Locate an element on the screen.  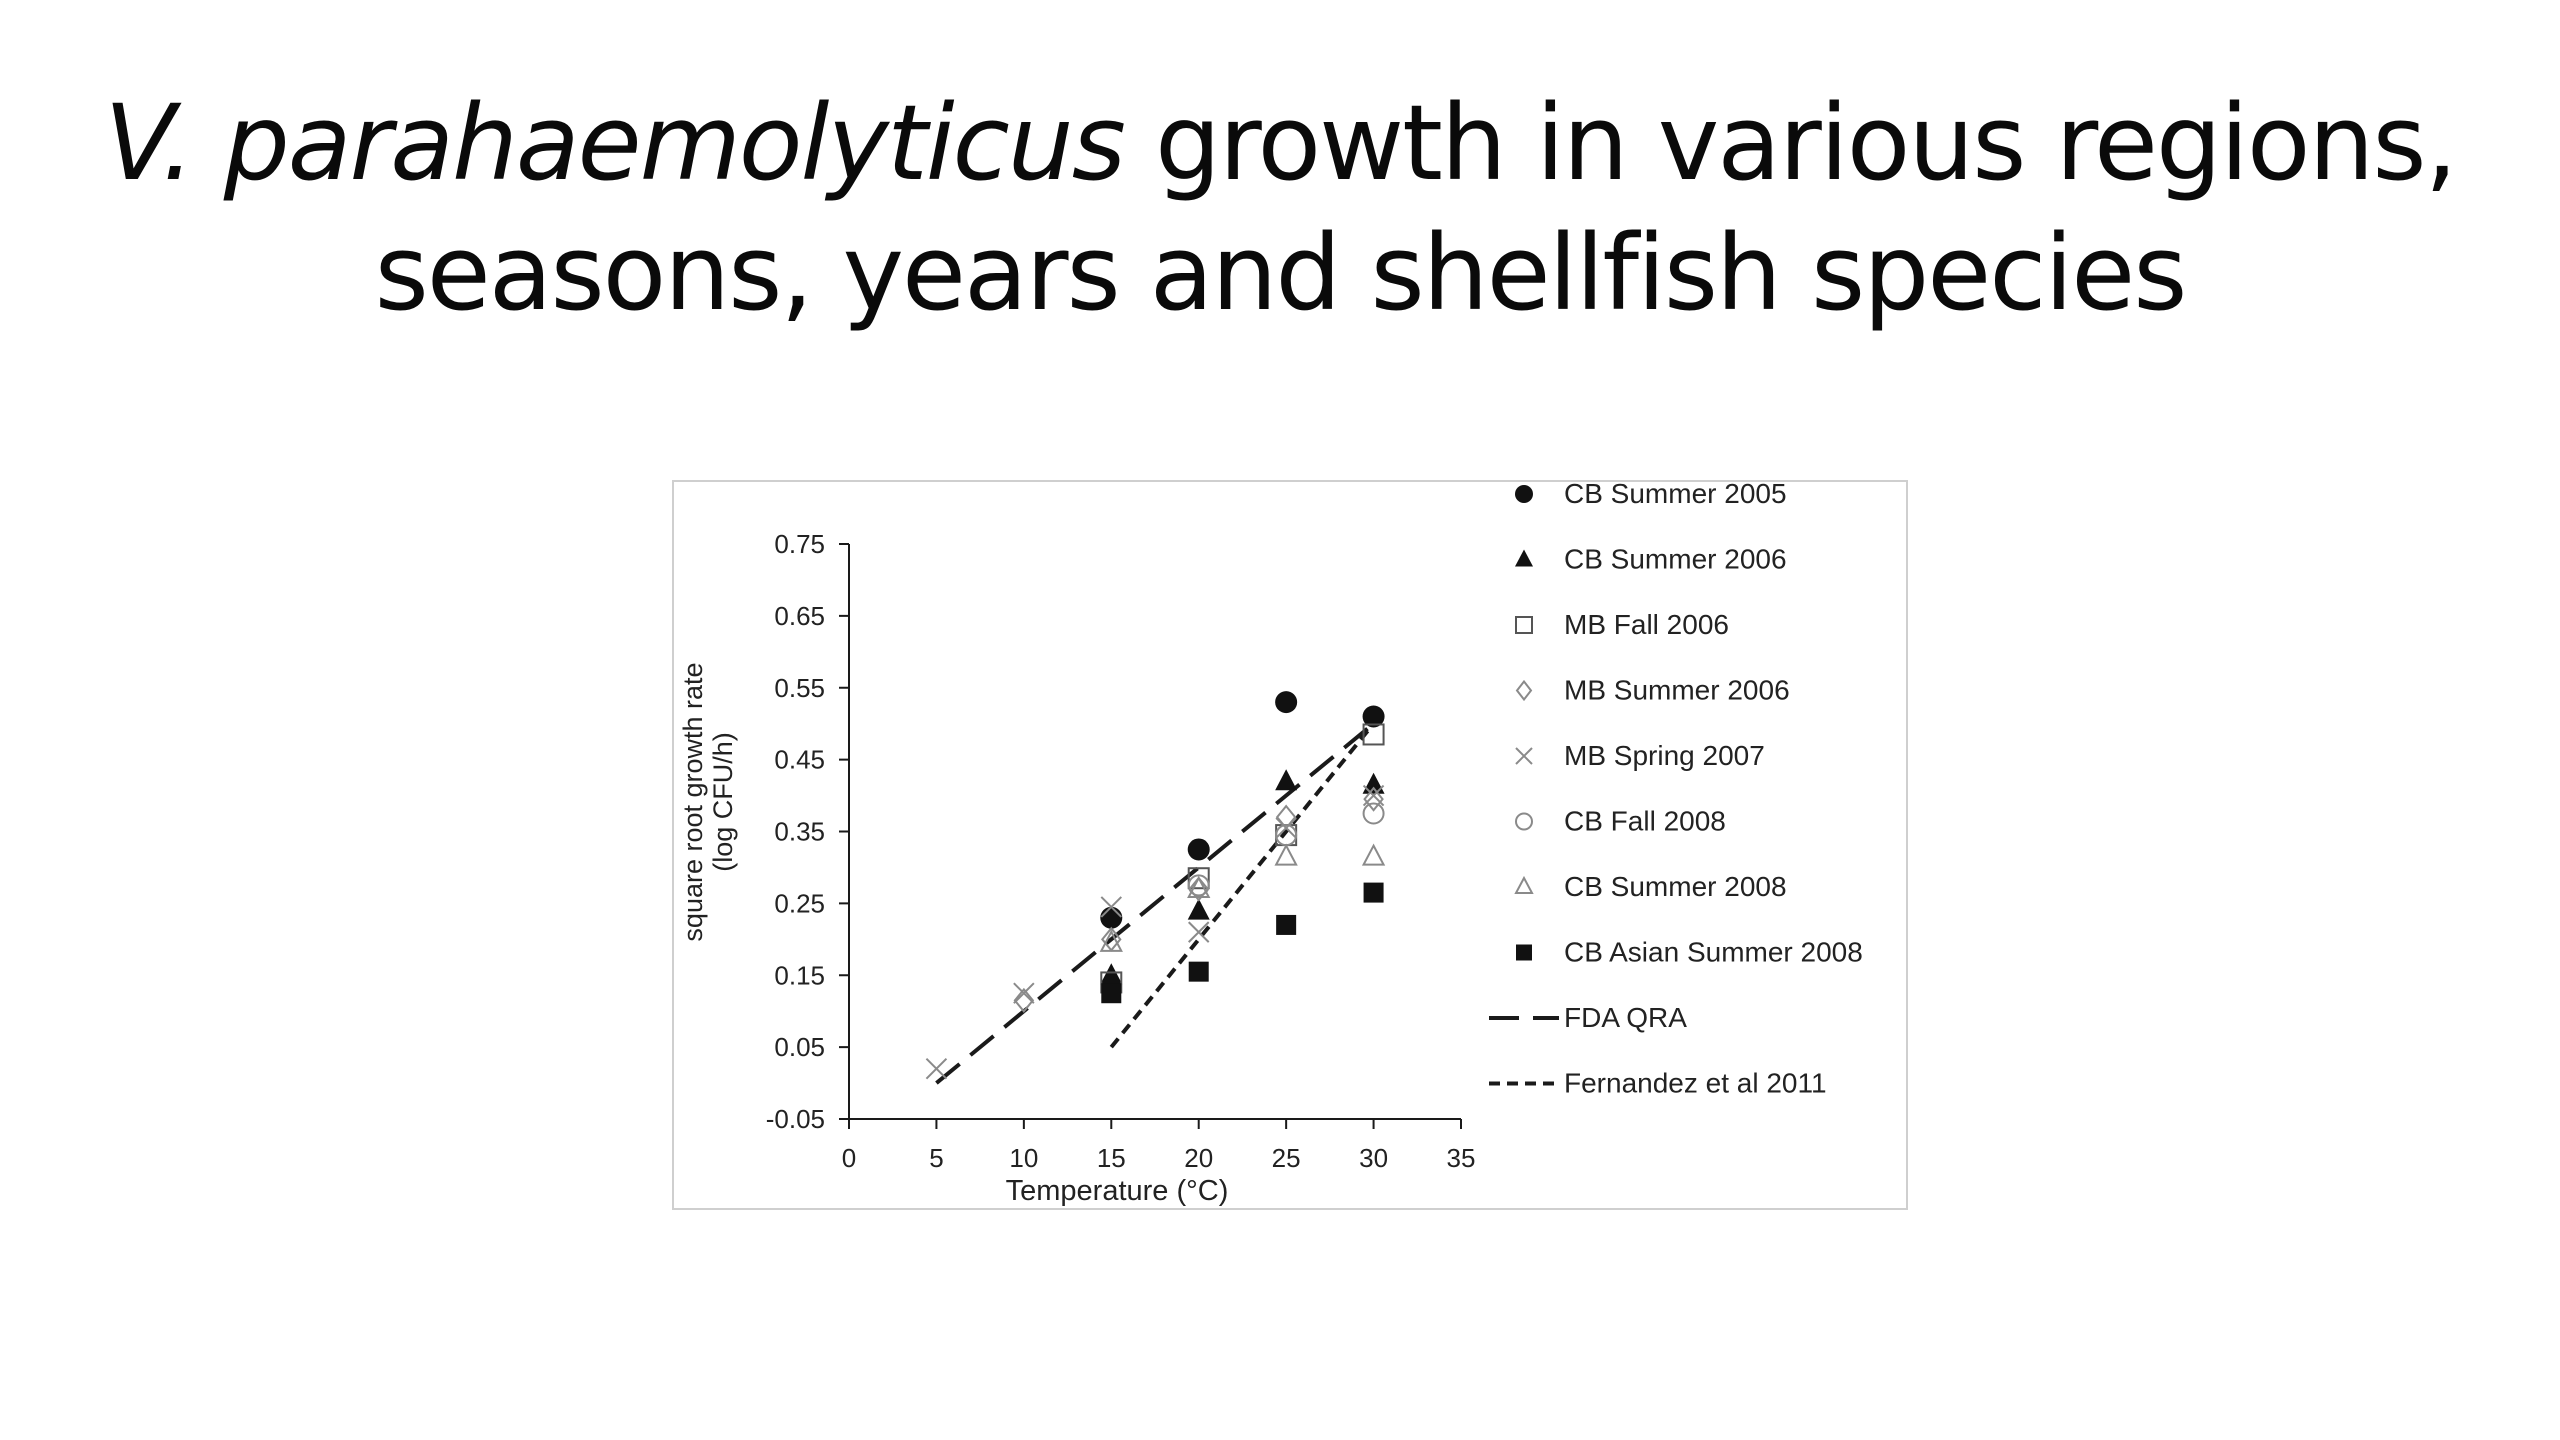
y-tick-label: 0.55 is located at coordinates (799, 688).